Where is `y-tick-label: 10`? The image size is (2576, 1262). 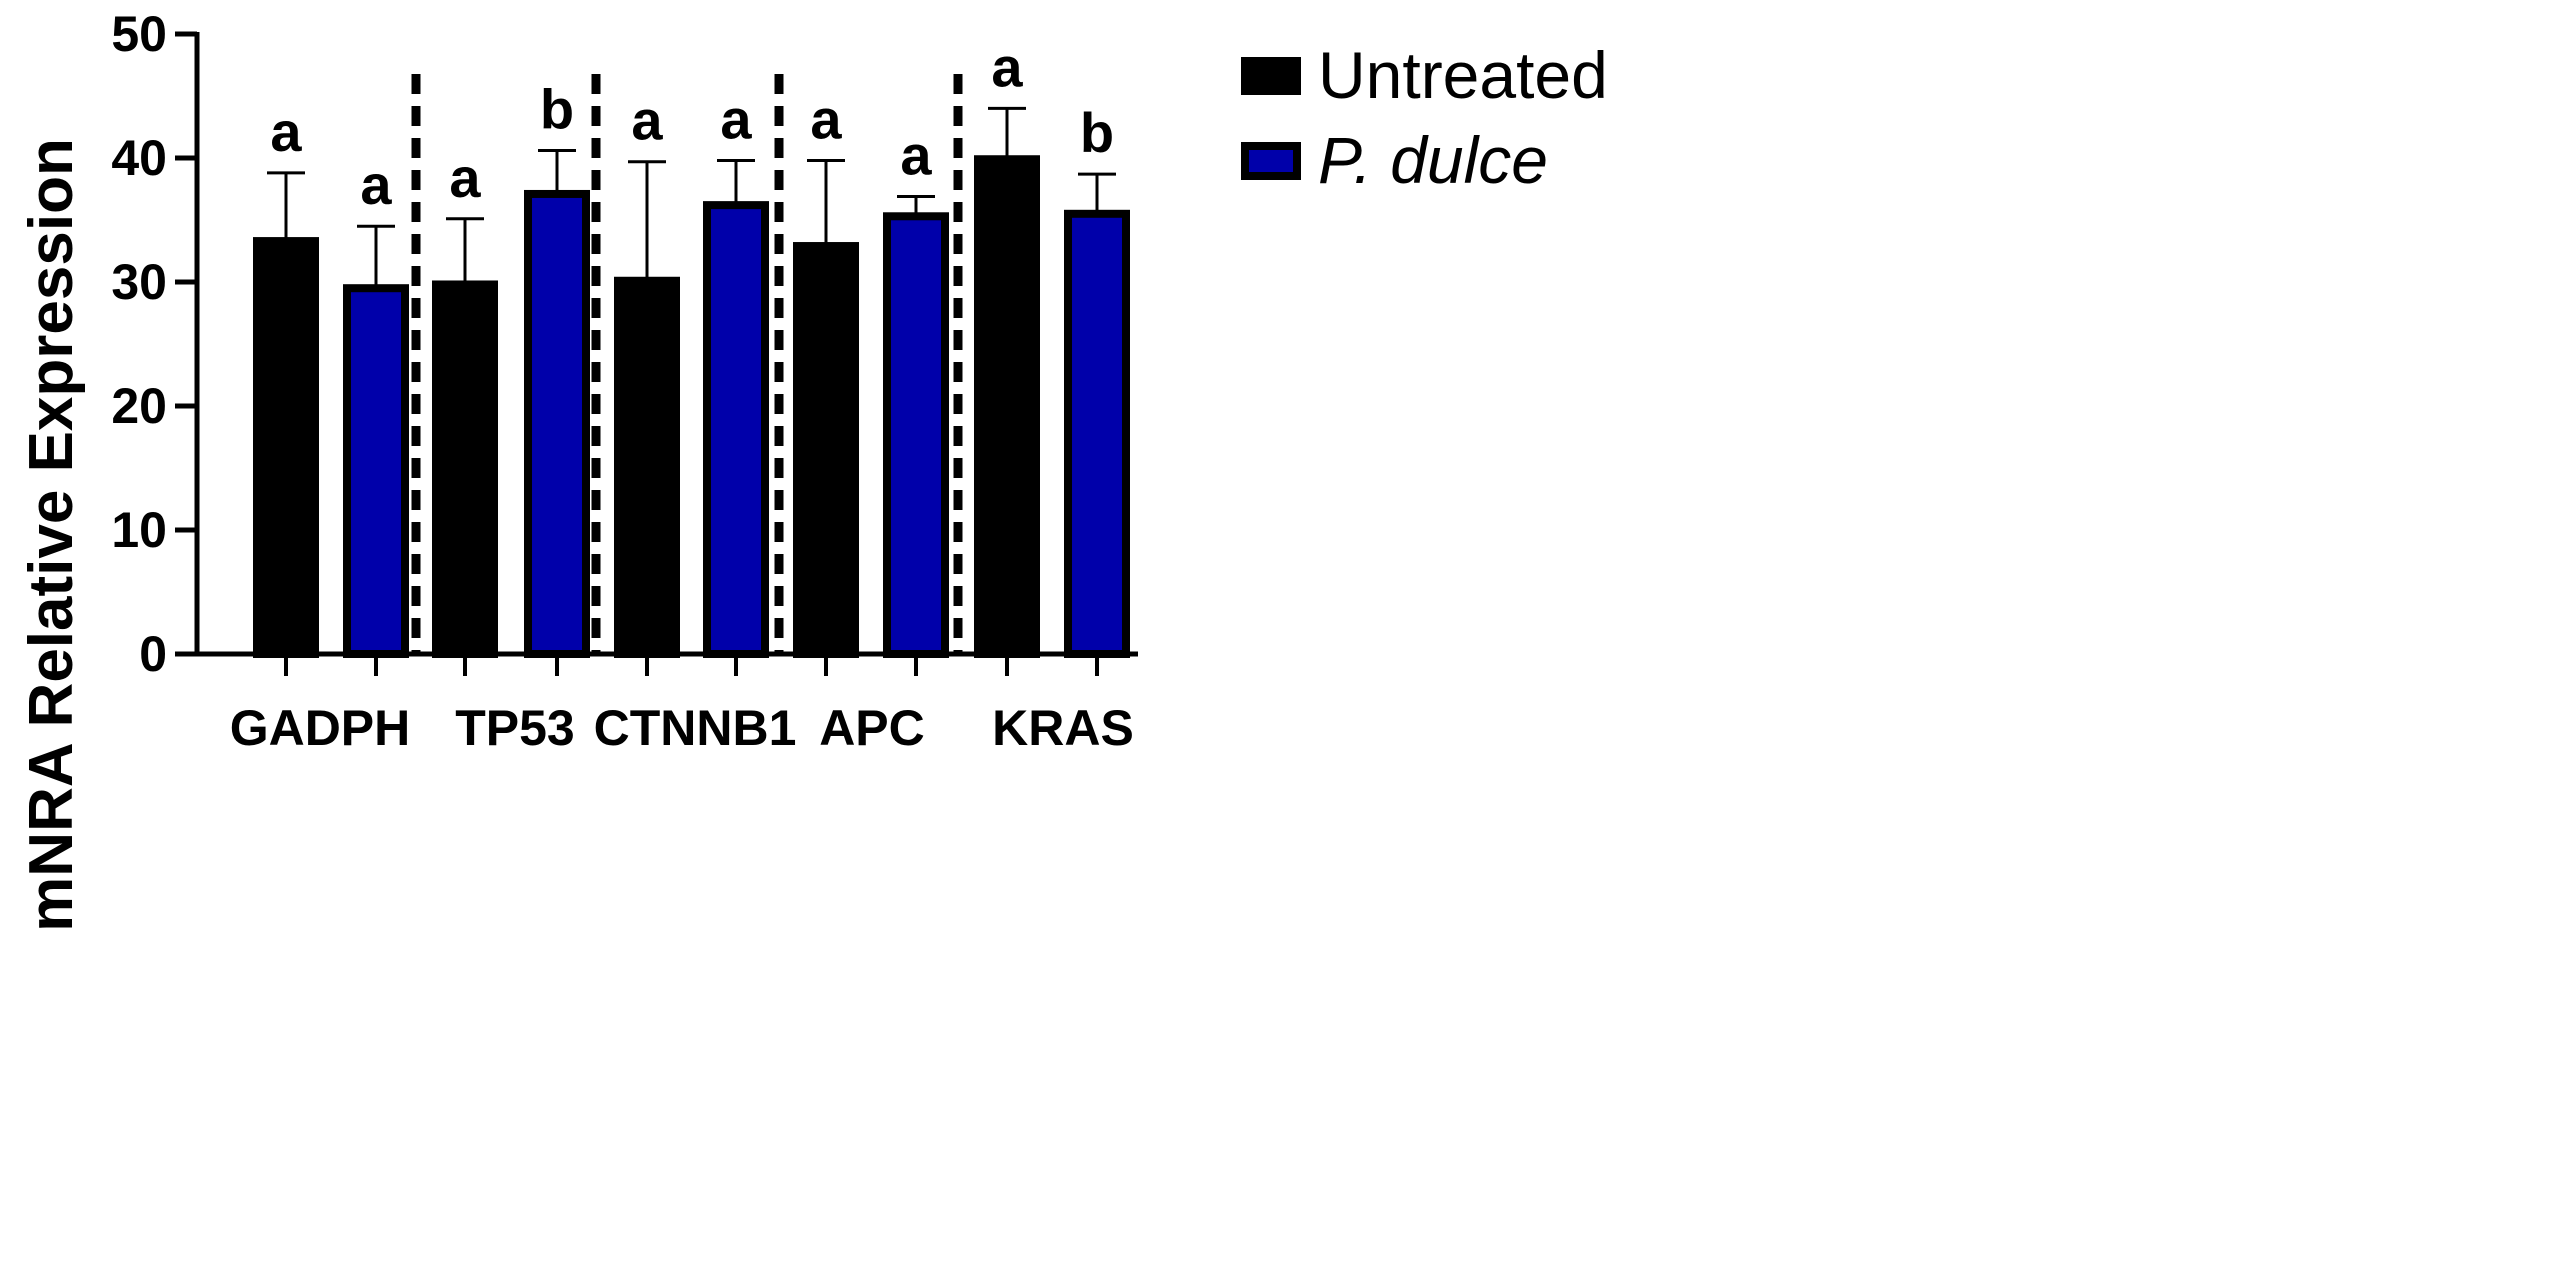 y-tick-label: 10 is located at coordinates (139, 530).